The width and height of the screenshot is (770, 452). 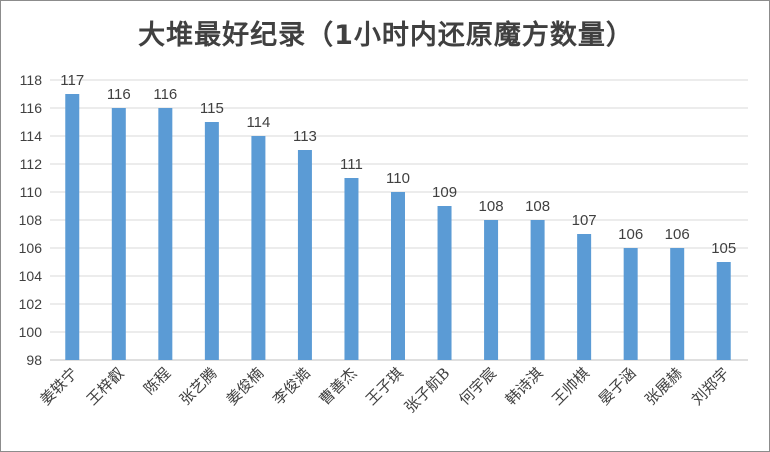 I want to click on x-tick-label: 王帅棋, so click(x=570, y=386).